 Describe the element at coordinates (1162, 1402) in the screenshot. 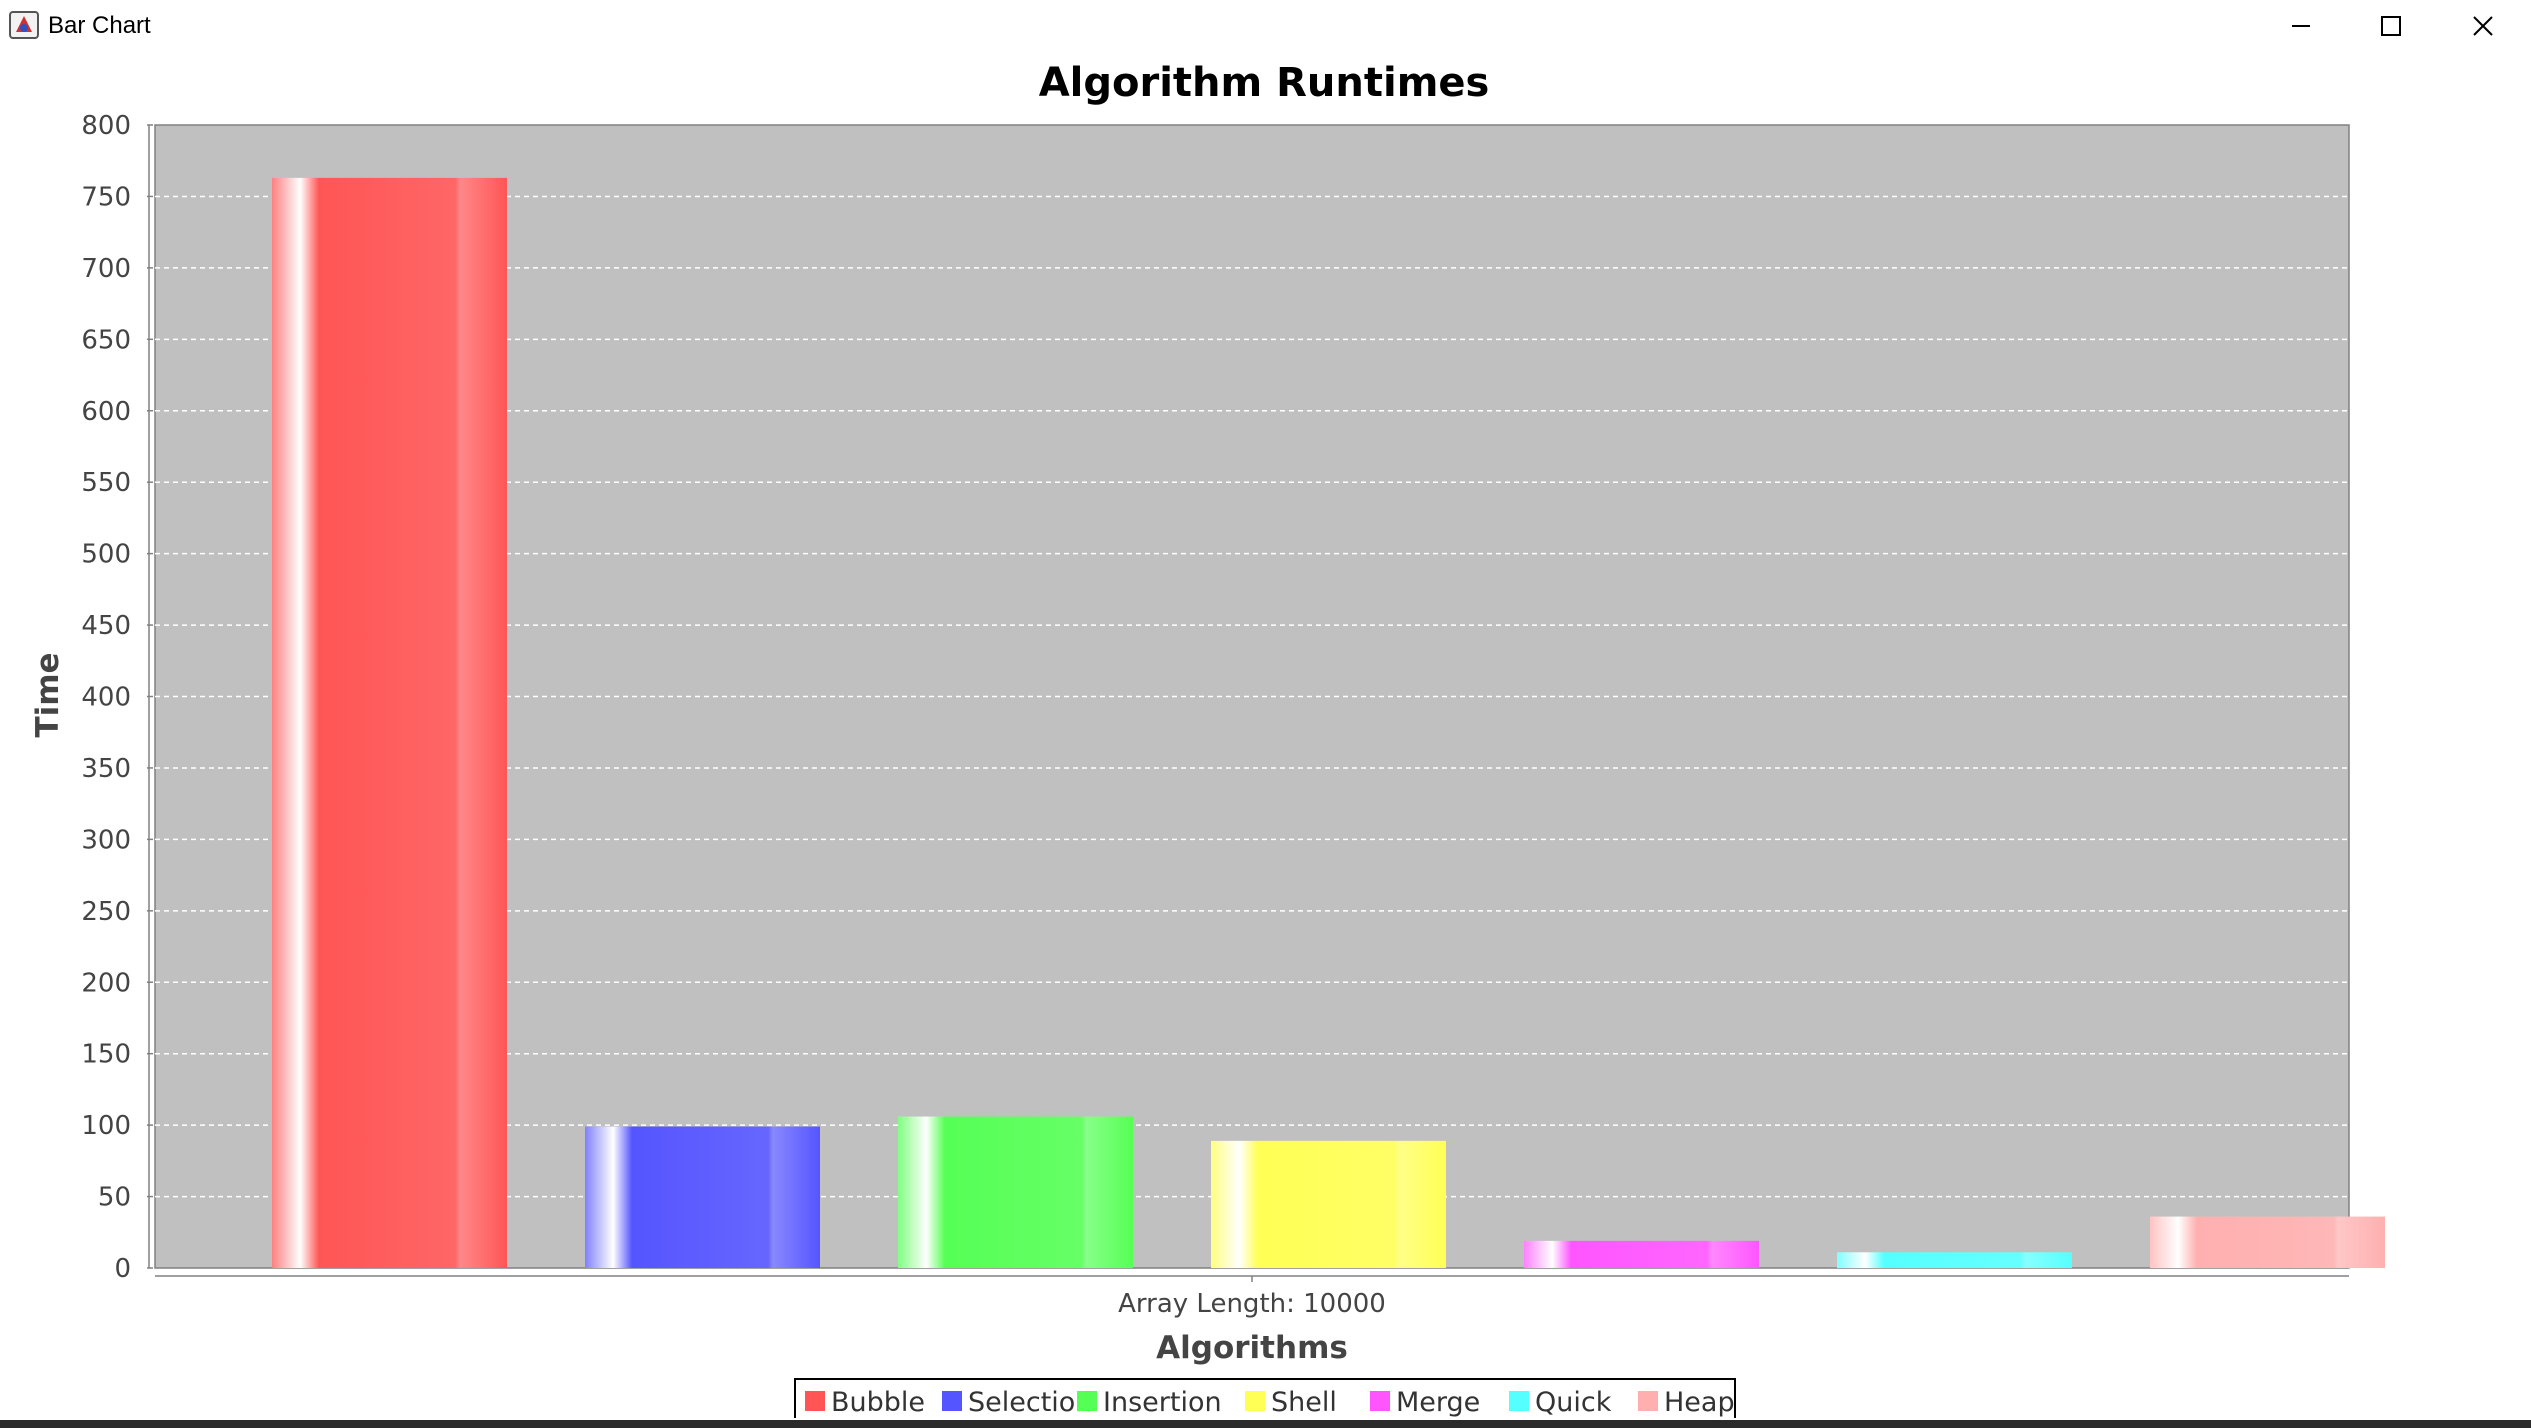

I see `legend-label-insertion: Insertion` at that location.